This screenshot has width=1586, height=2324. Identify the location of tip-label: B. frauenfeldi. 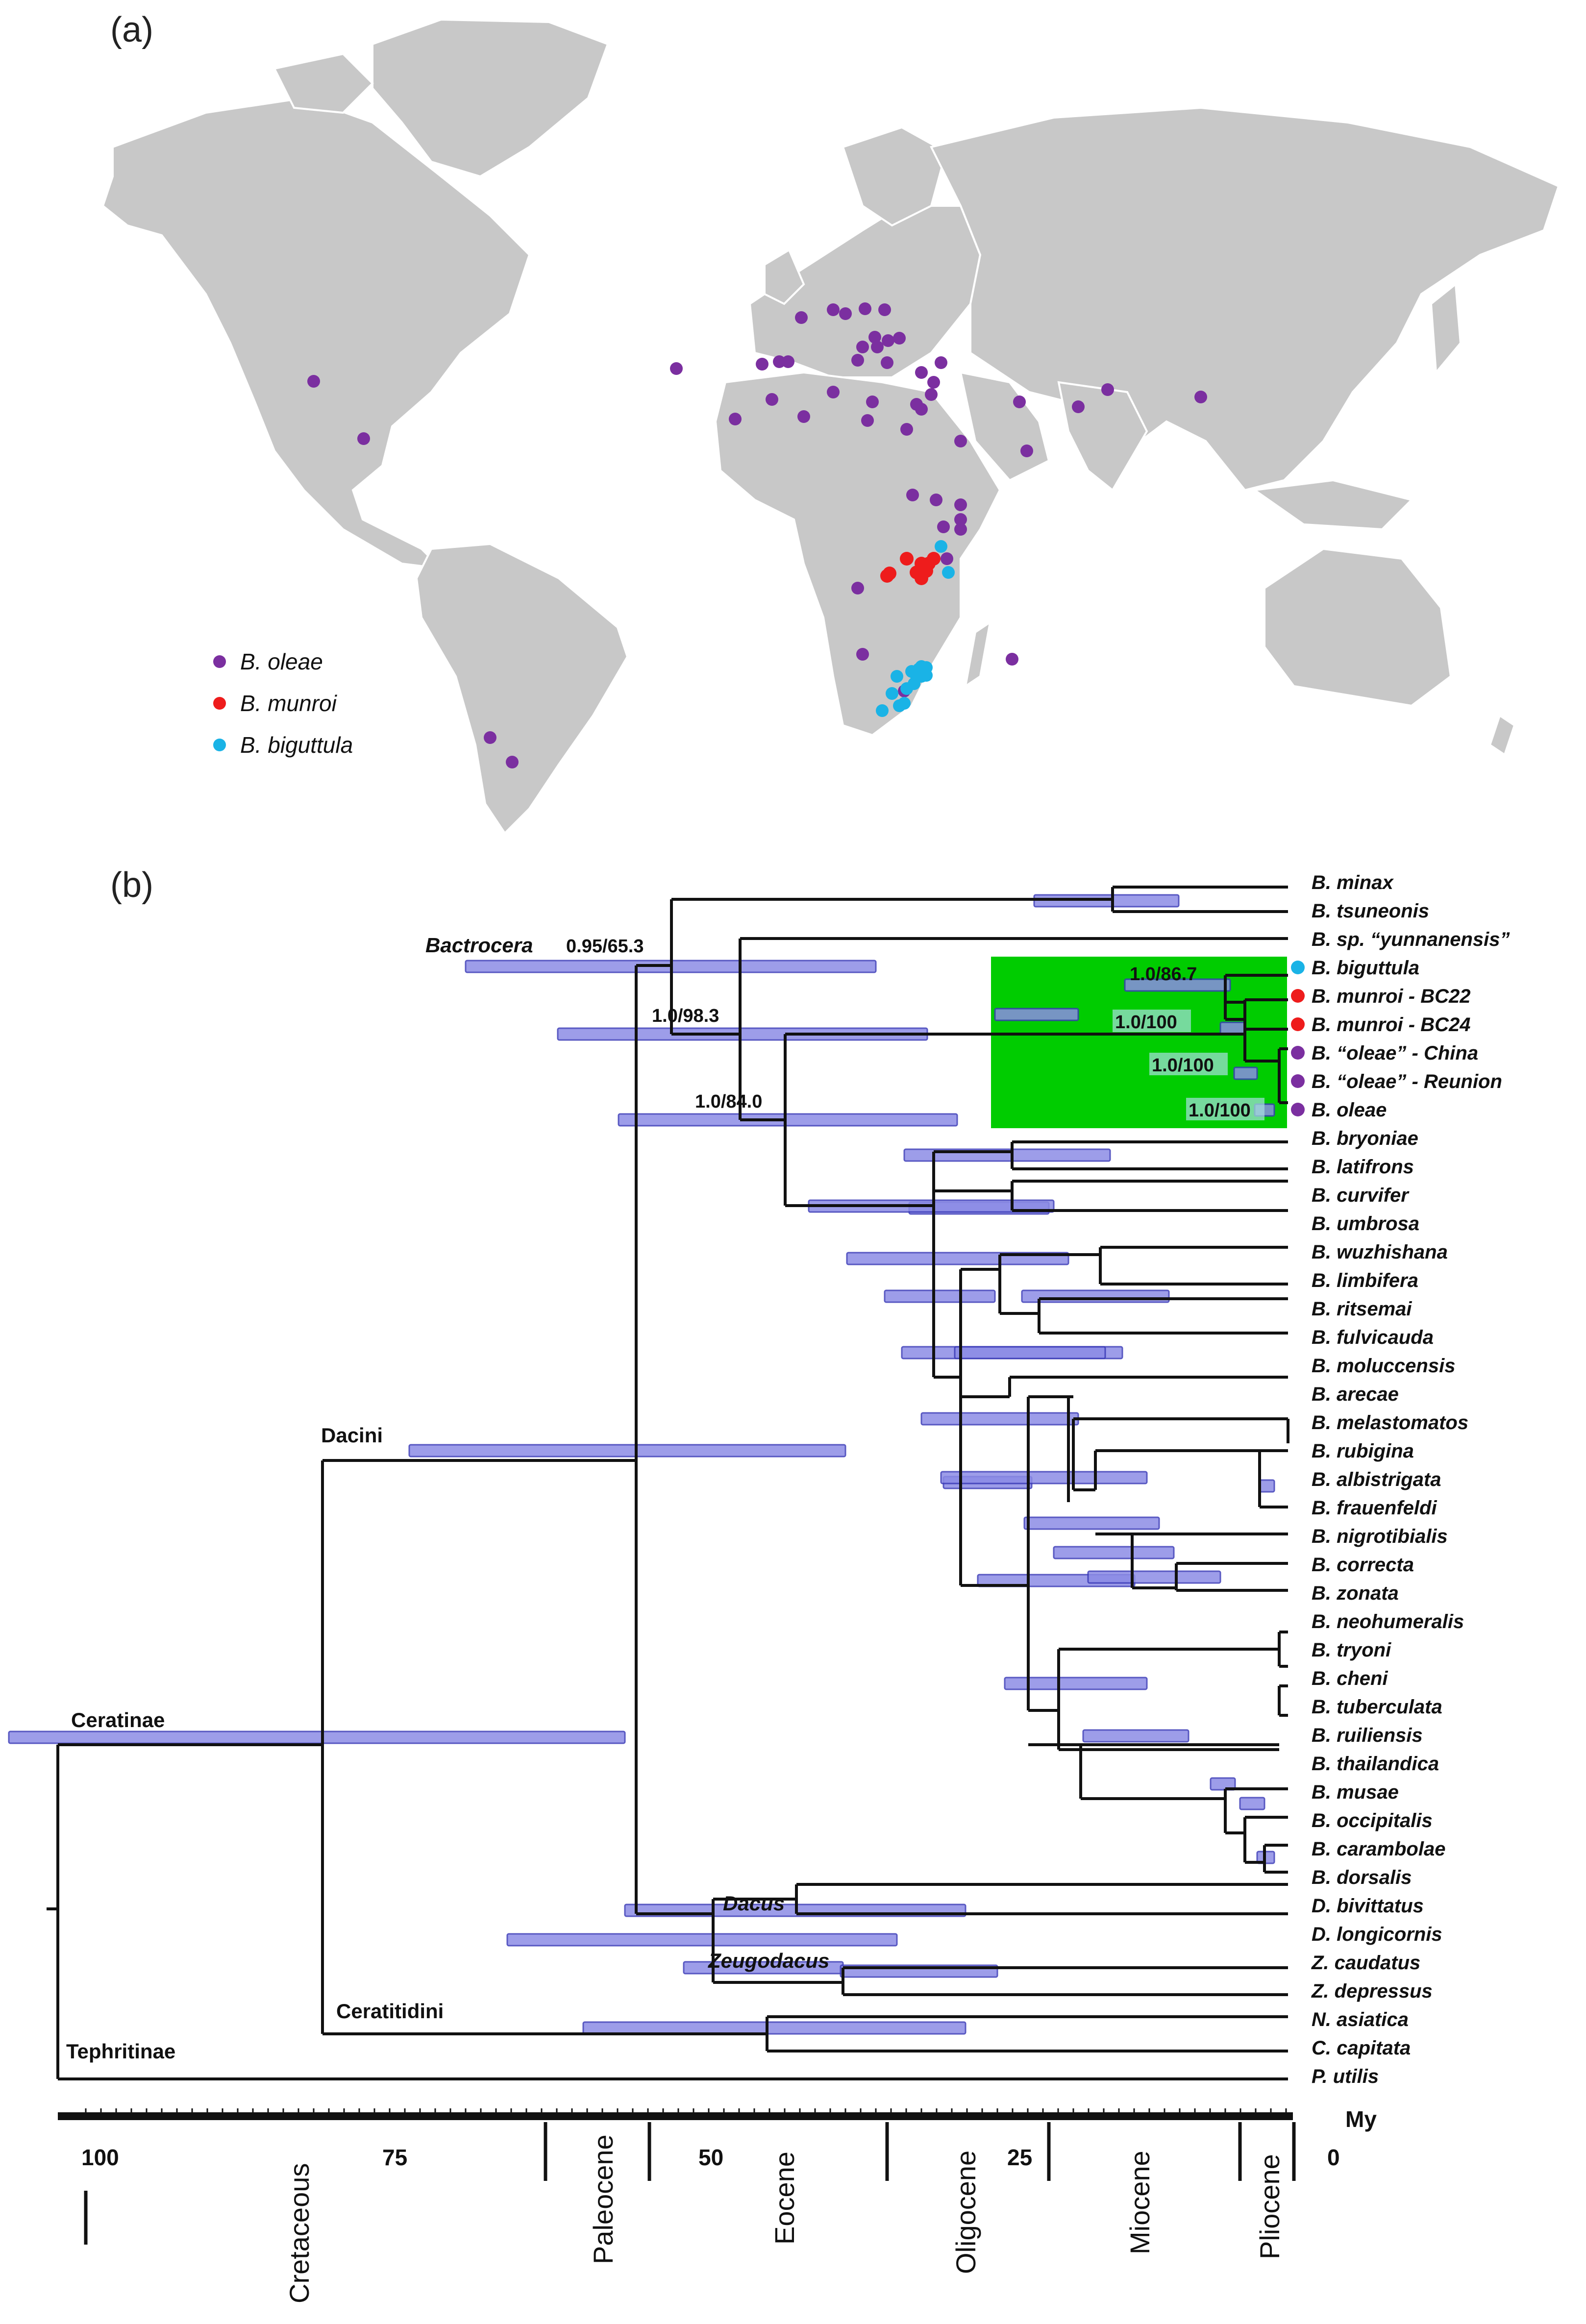
(1374, 1508).